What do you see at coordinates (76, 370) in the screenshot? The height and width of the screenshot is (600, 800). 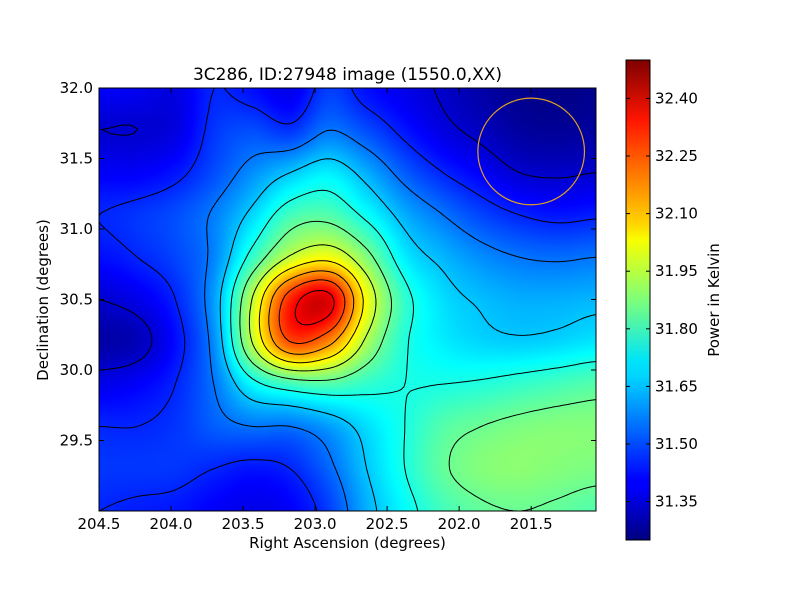 I see `y-tick-label: 30.0` at bounding box center [76, 370].